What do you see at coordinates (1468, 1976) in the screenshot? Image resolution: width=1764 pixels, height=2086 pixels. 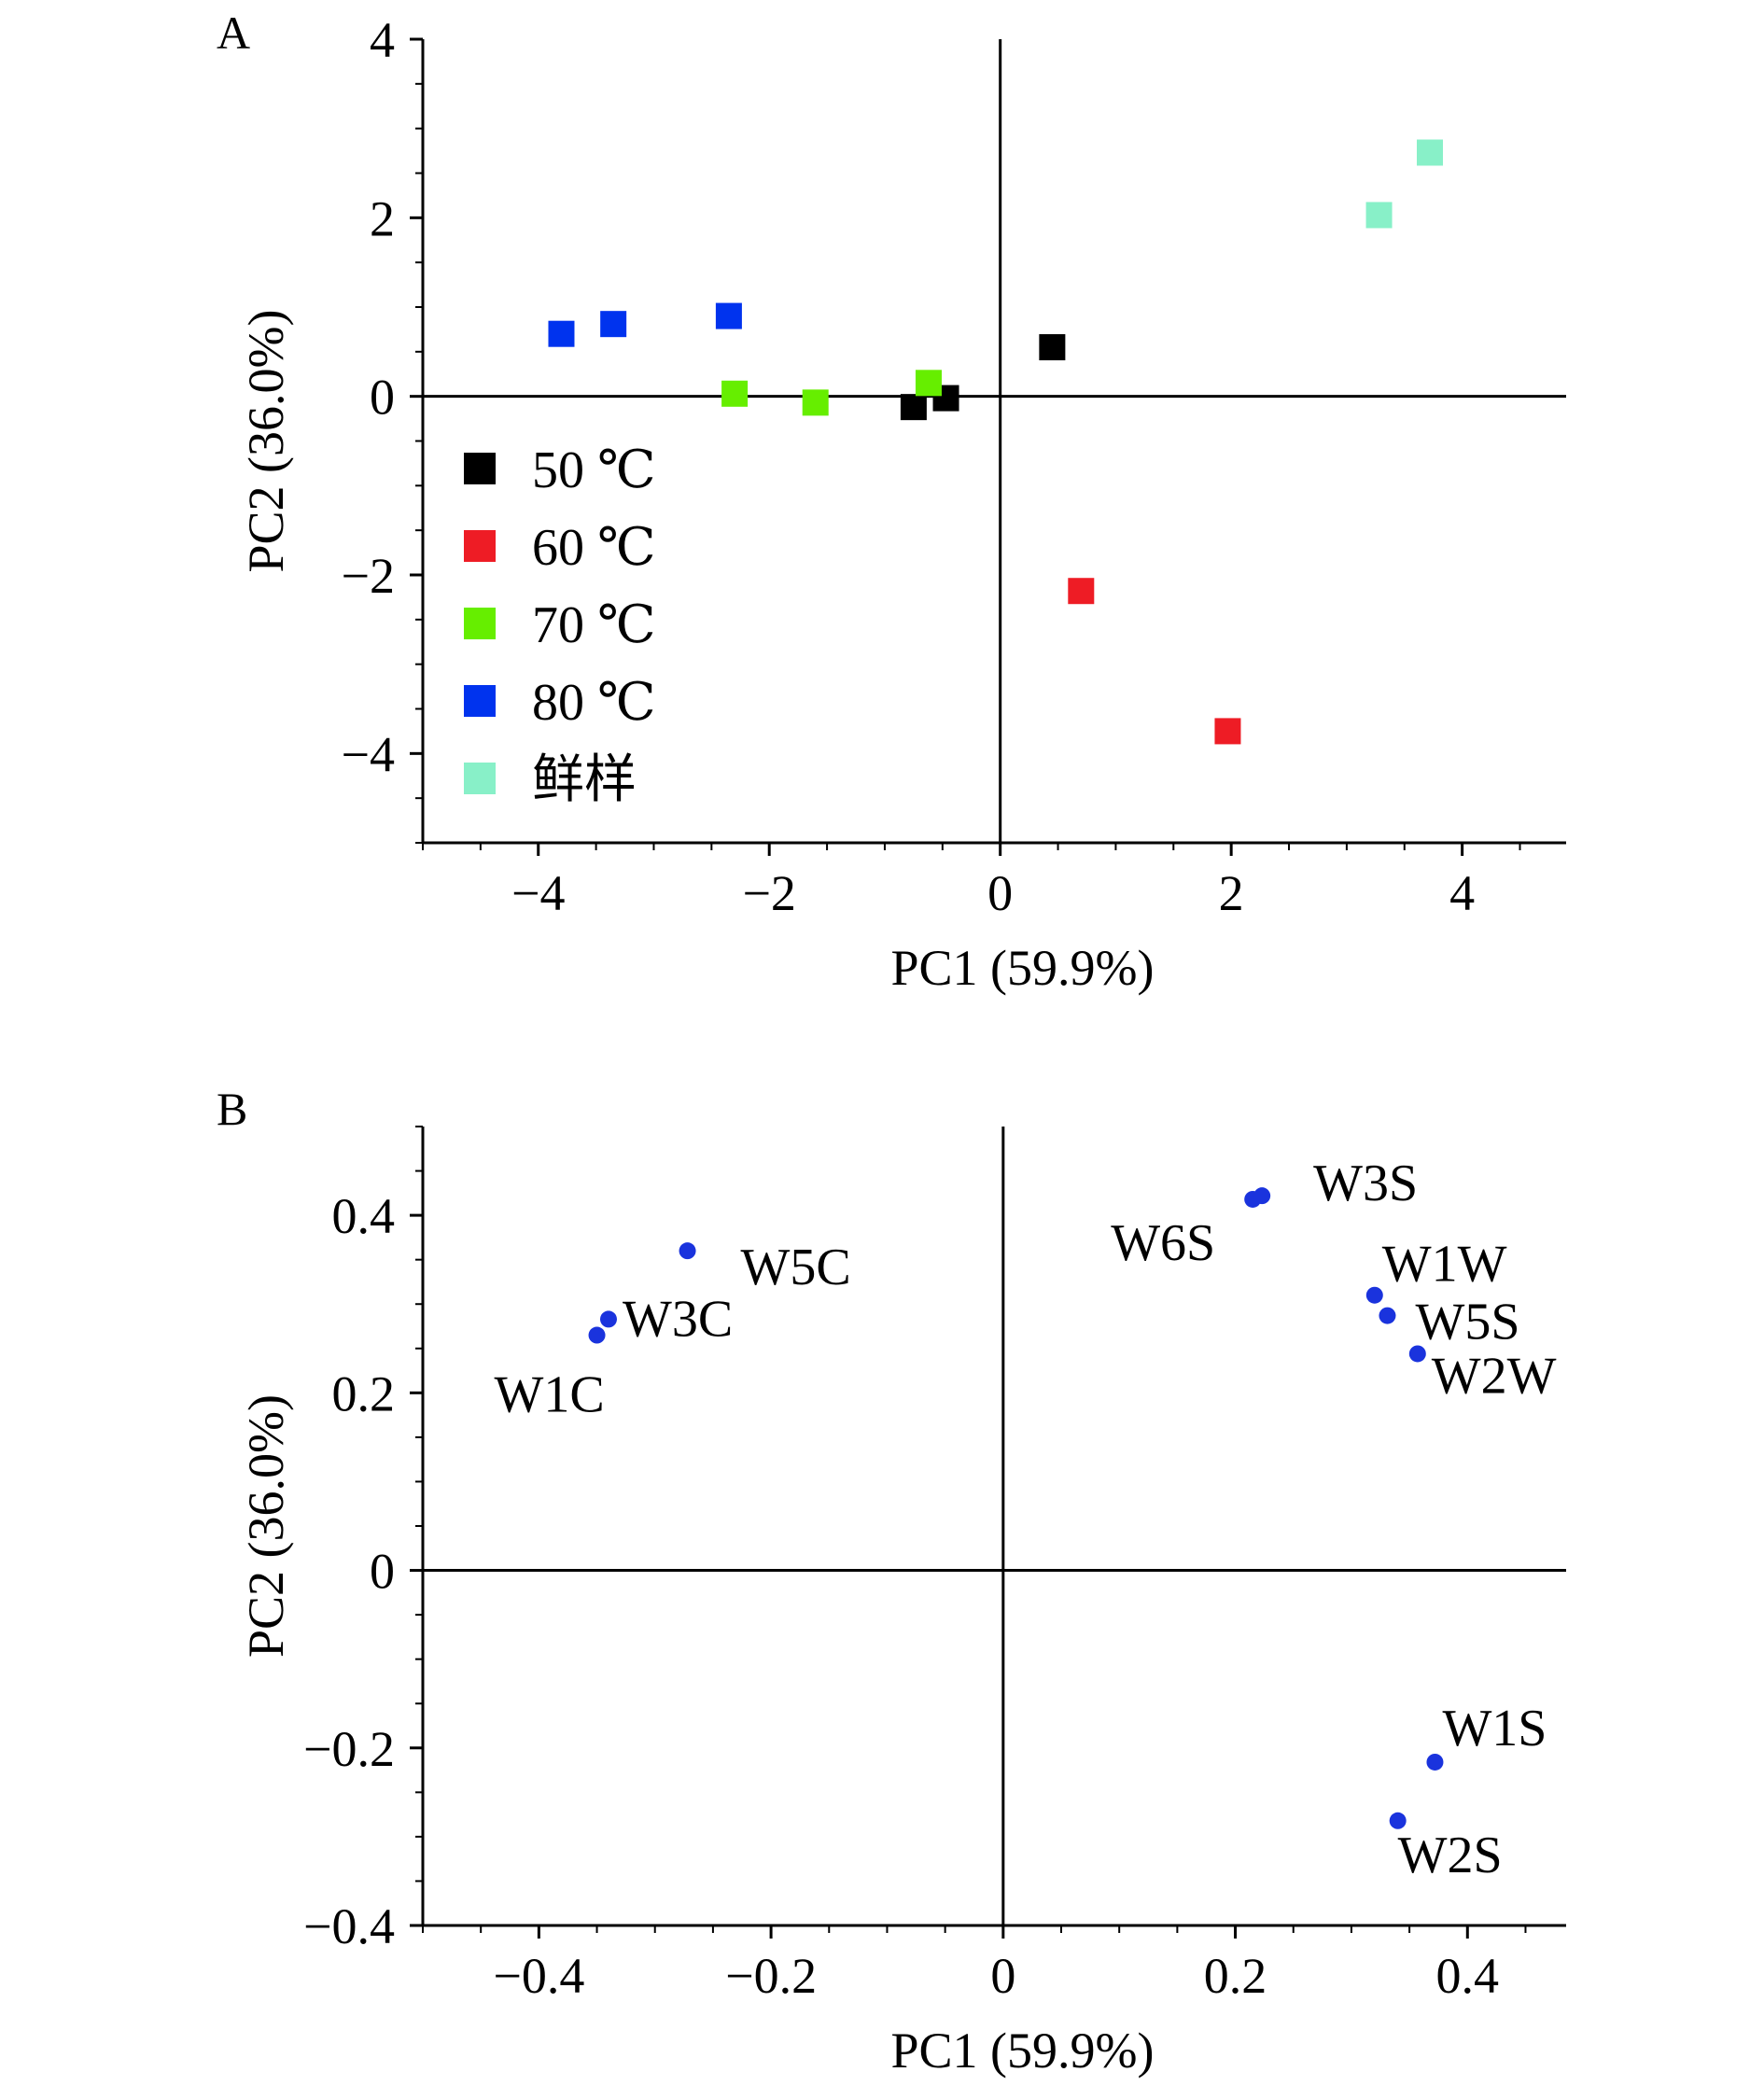 I see `panel-1-x-tick-label: 0.4` at bounding box center [1468, 1976].